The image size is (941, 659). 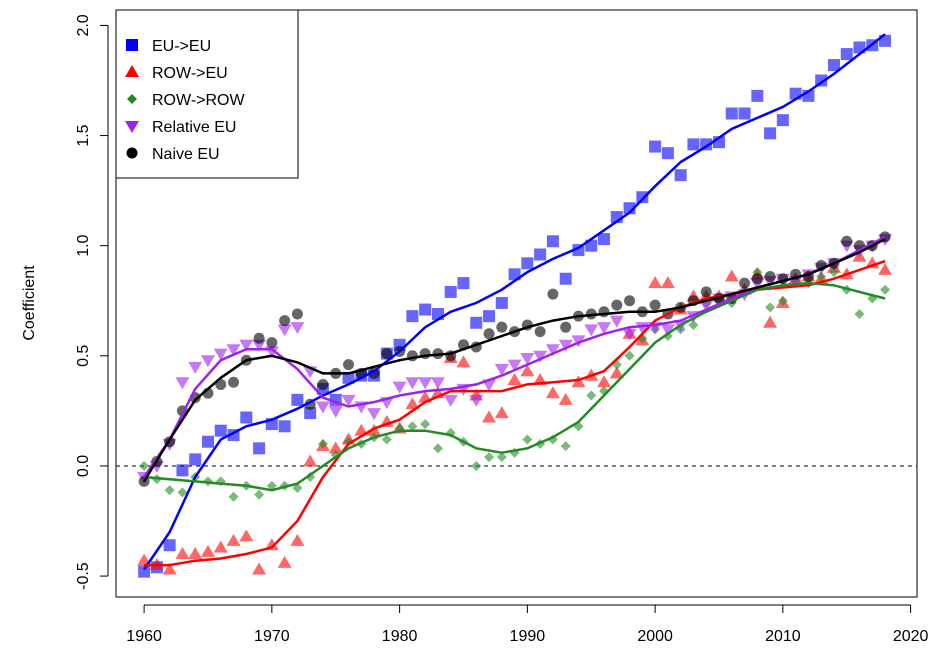 I want to click on legend-label: Relative EU, so click(x=194, y=127).